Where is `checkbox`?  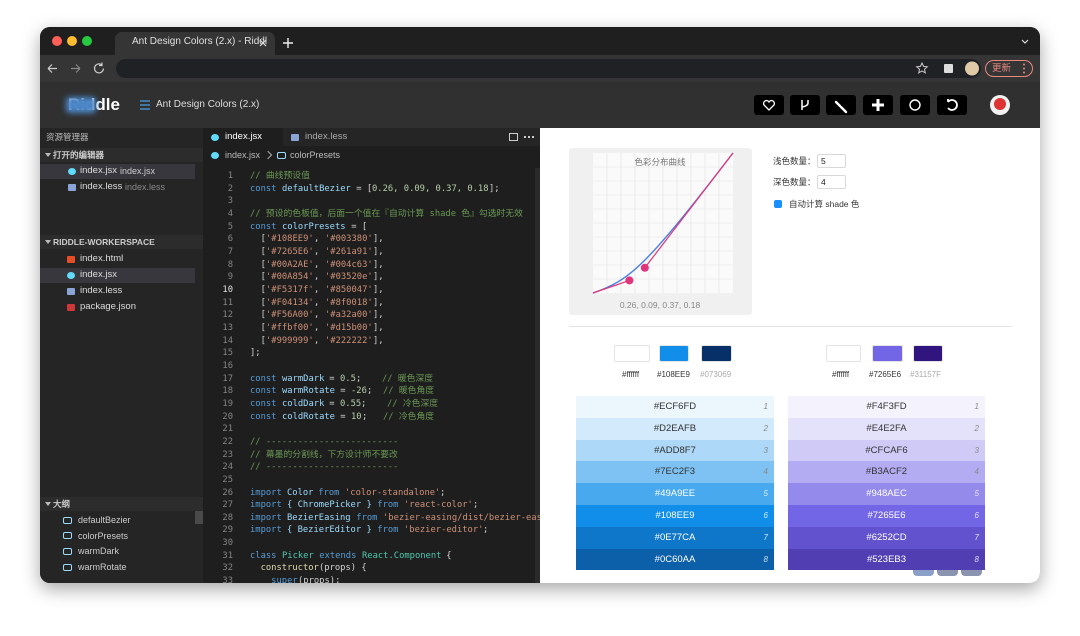 checkbox is located at coordinates (778, 204).